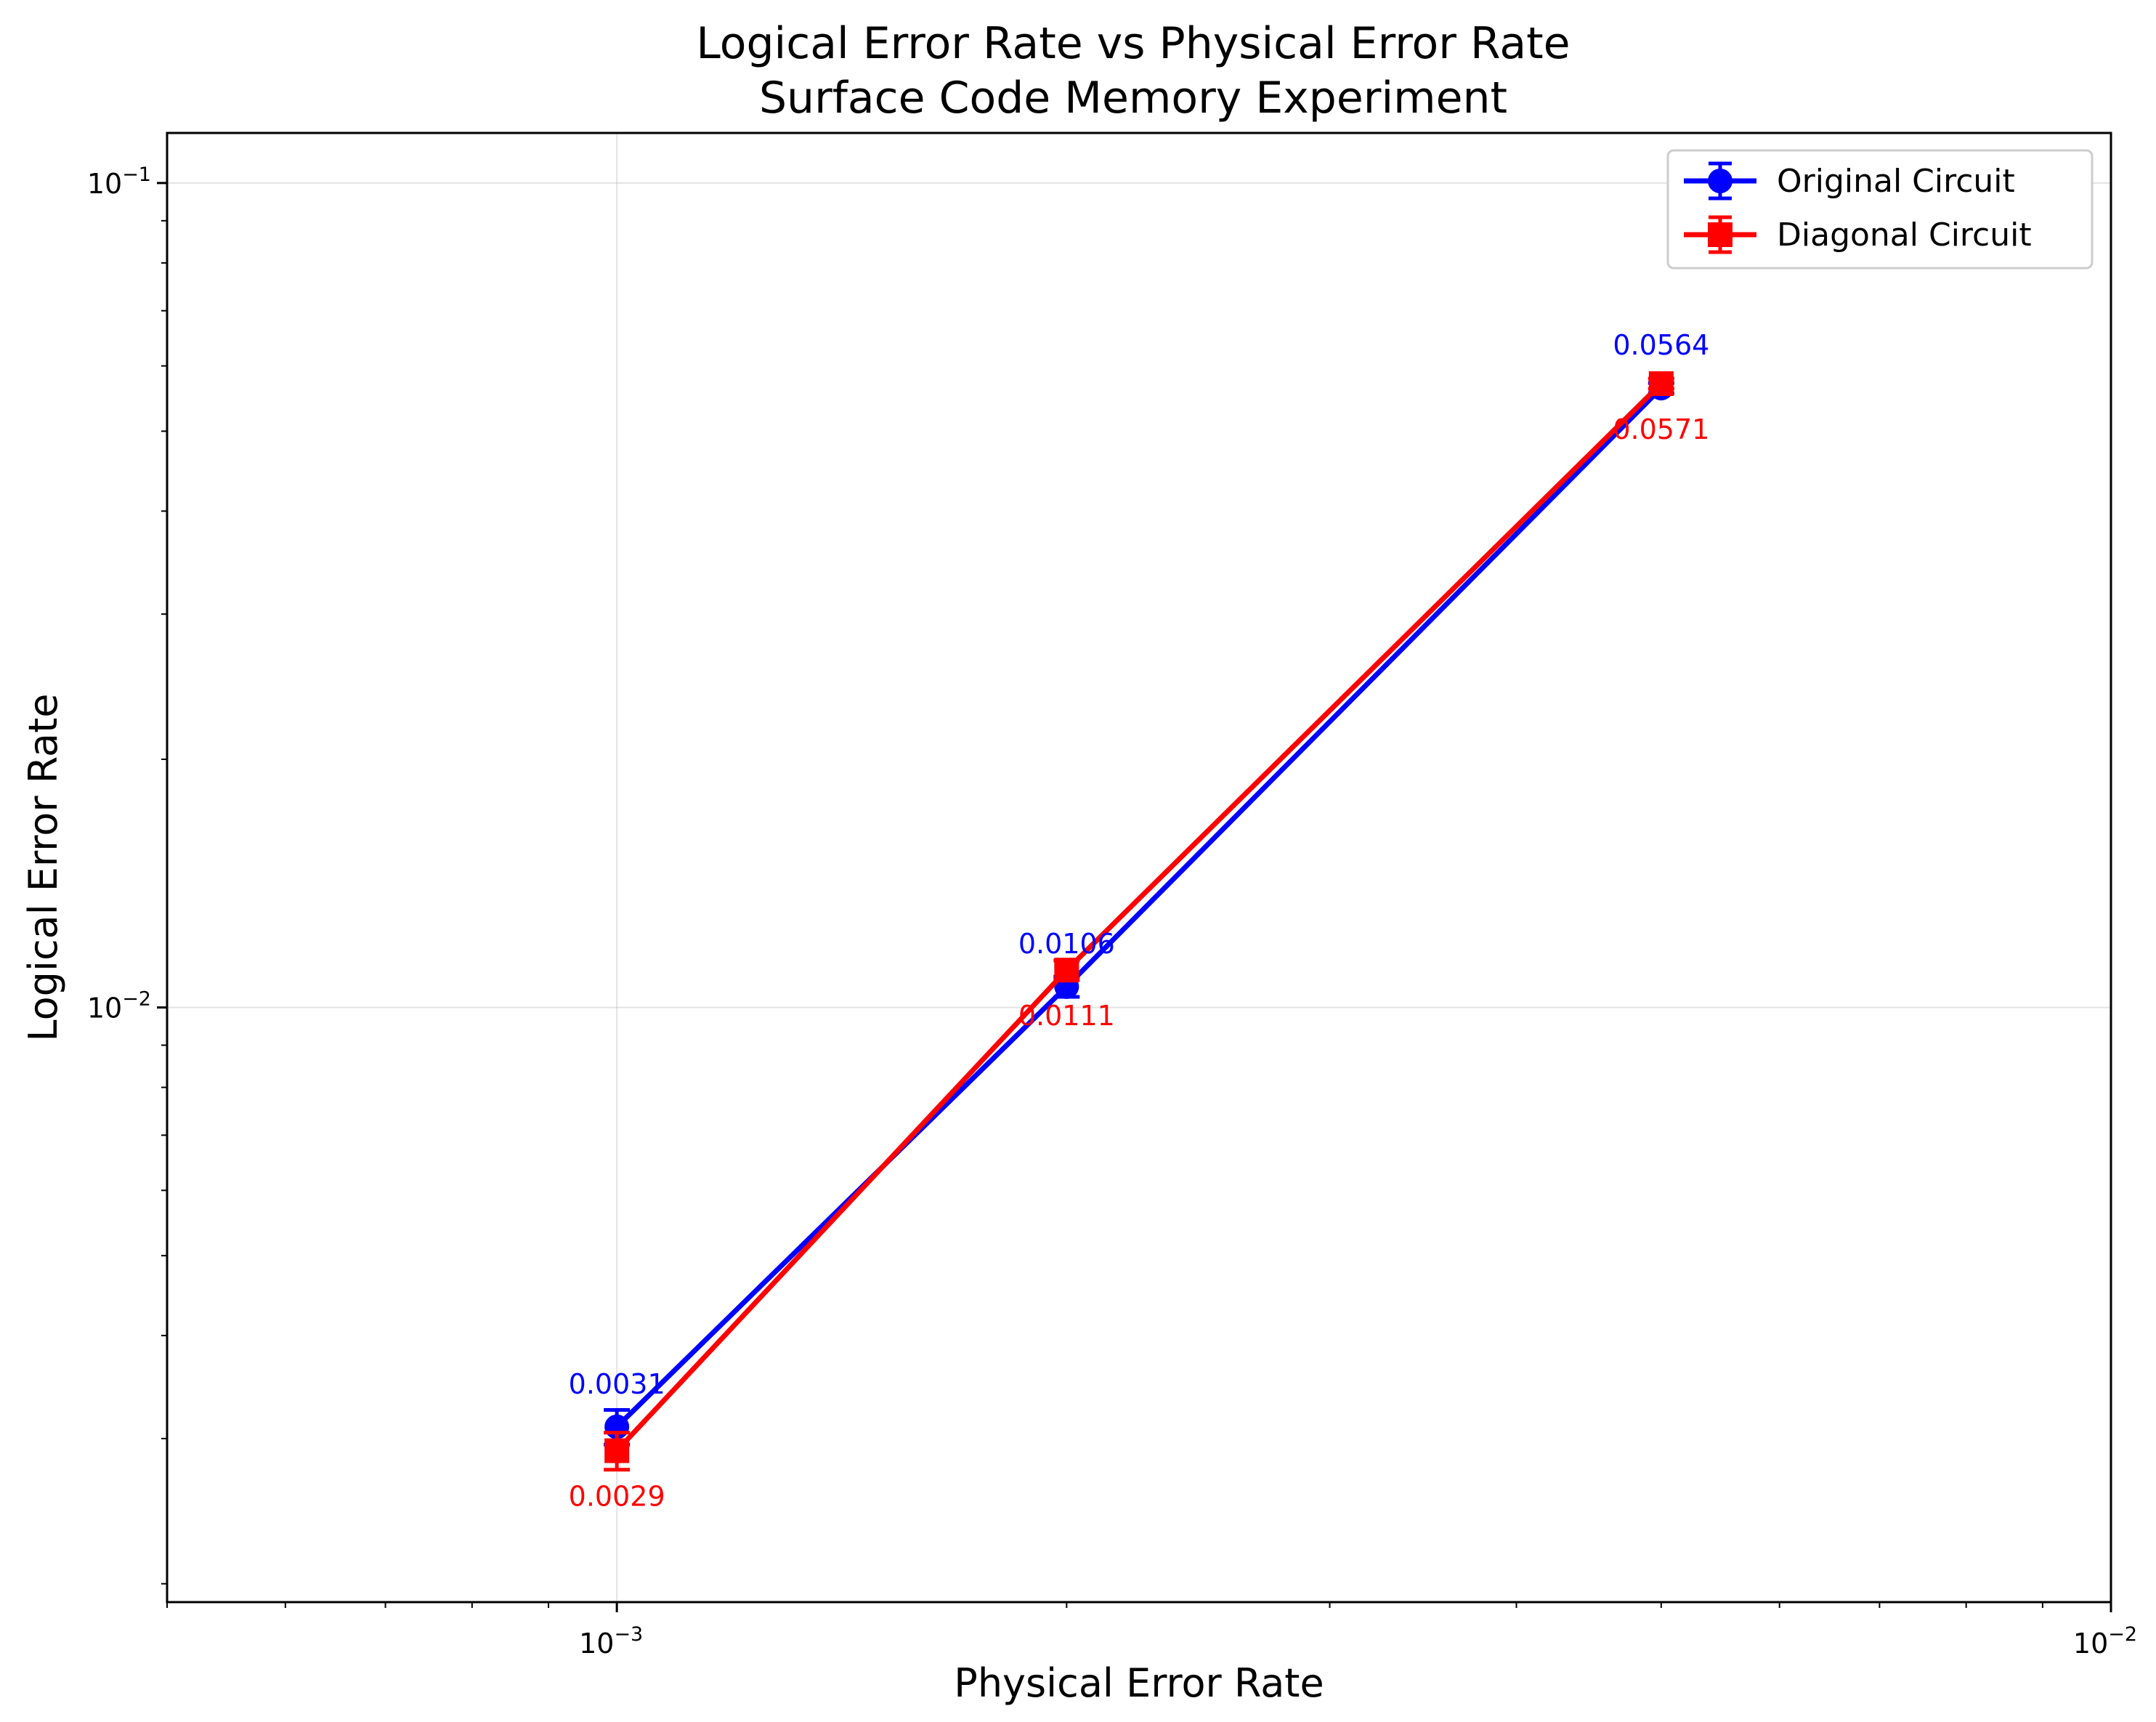 This screenshot has width=2156, height=1722. I want to click on data-label: 0.0029, so click(617, 1497).